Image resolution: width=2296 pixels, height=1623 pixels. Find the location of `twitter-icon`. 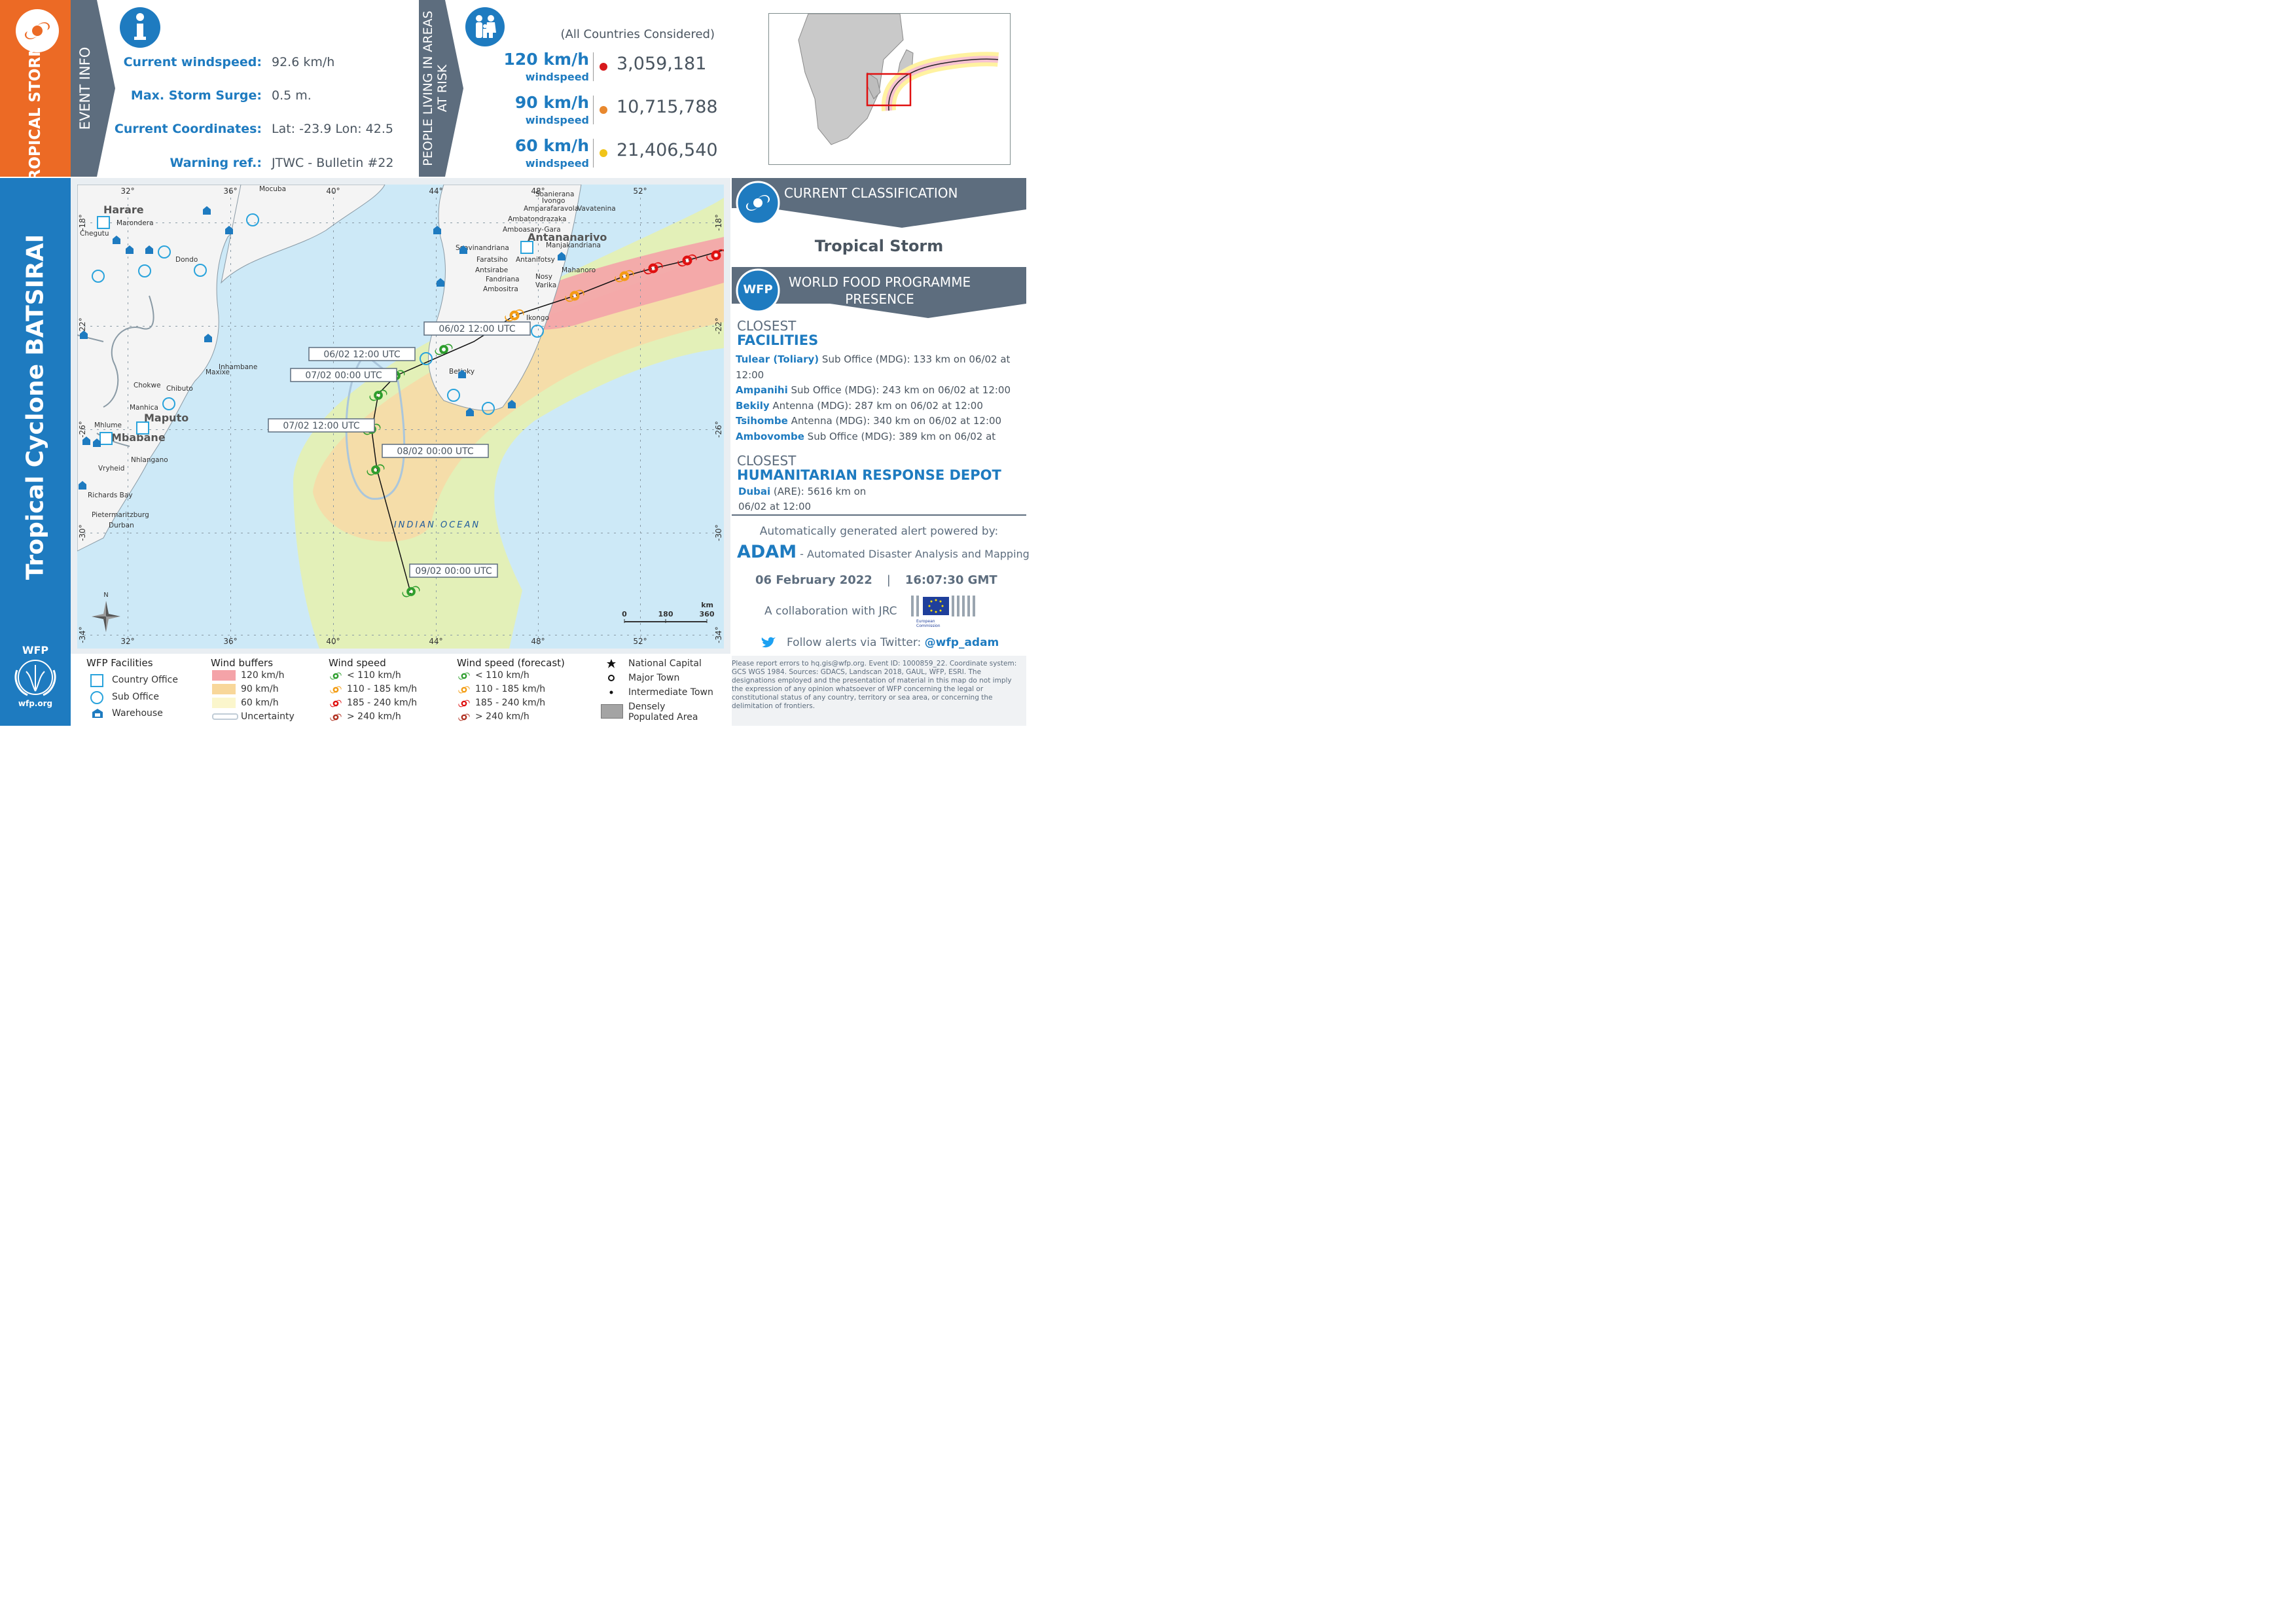

twitter-icon is located at coordinates (769, 642).